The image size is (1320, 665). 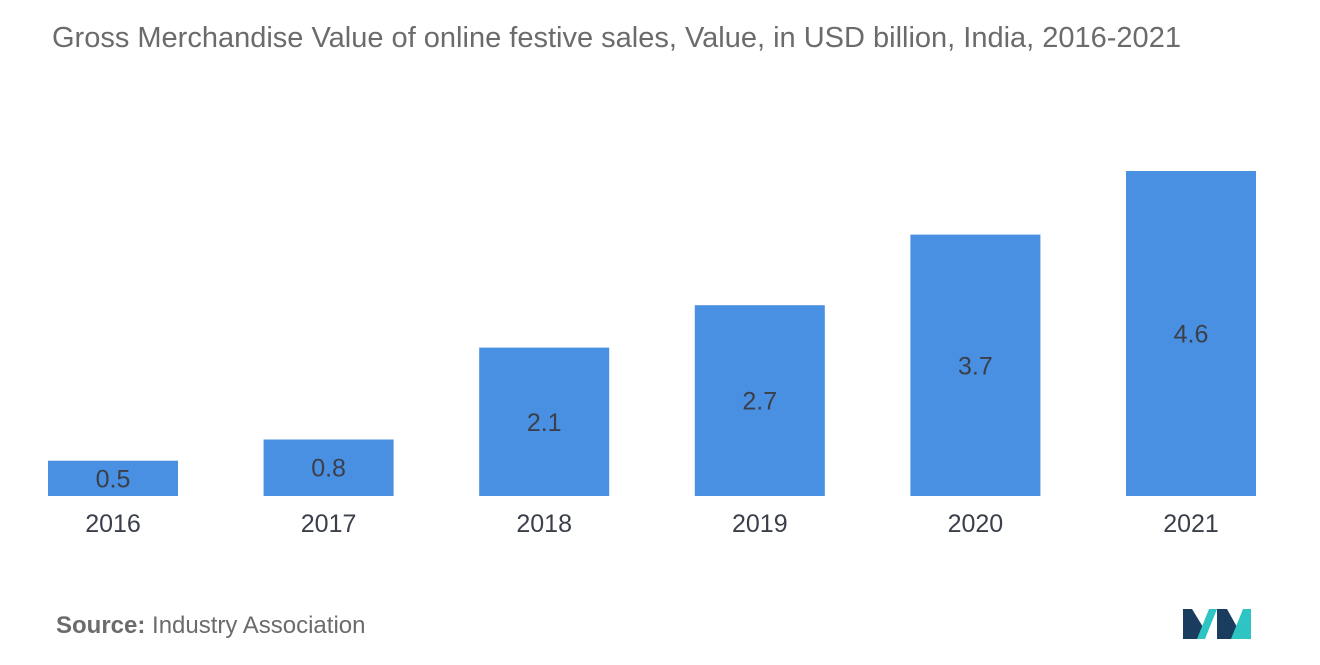 I want to click on bar-2018, so click(x=544, y=421).